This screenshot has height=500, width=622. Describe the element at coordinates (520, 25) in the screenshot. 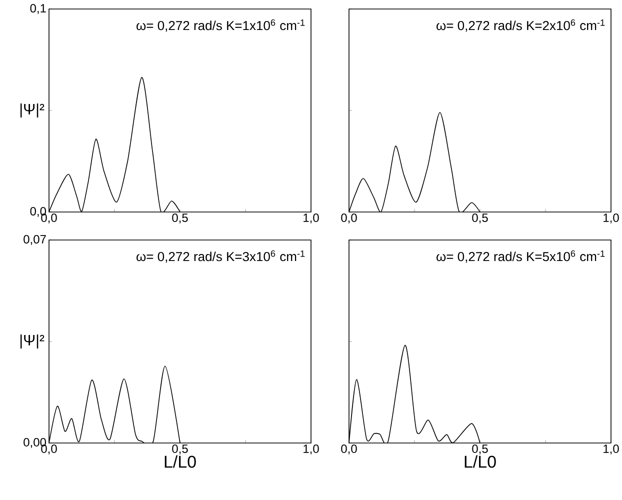

I see `annotation: ω= 0,272 rad/s K=2x10$^{6}$ cm$^{-1}$` at that location.